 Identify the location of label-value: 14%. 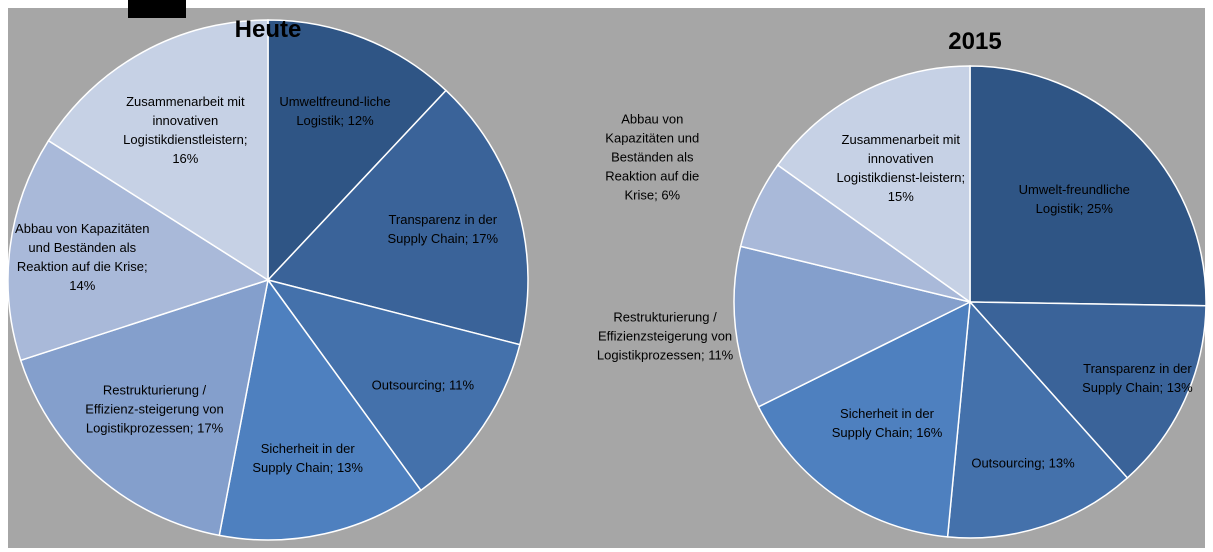
(82, 285).